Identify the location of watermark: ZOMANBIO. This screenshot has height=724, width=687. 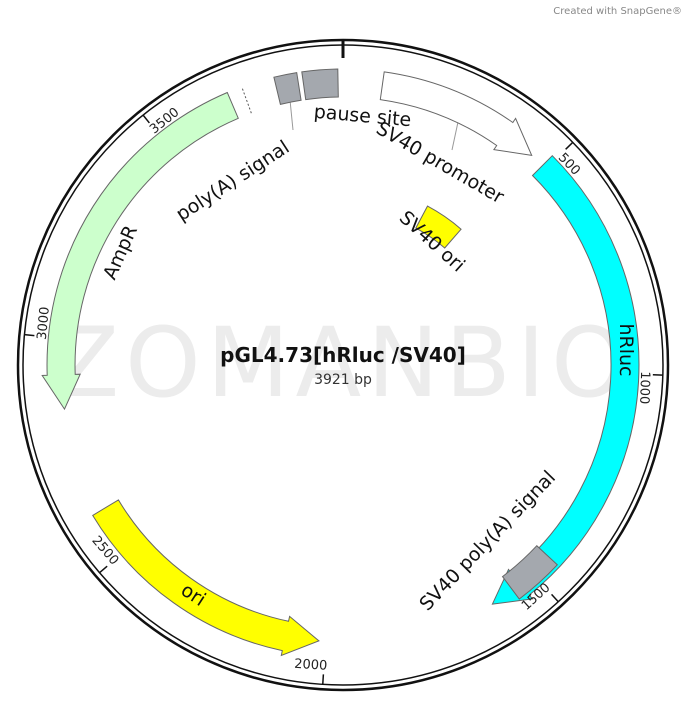
(342, 363).